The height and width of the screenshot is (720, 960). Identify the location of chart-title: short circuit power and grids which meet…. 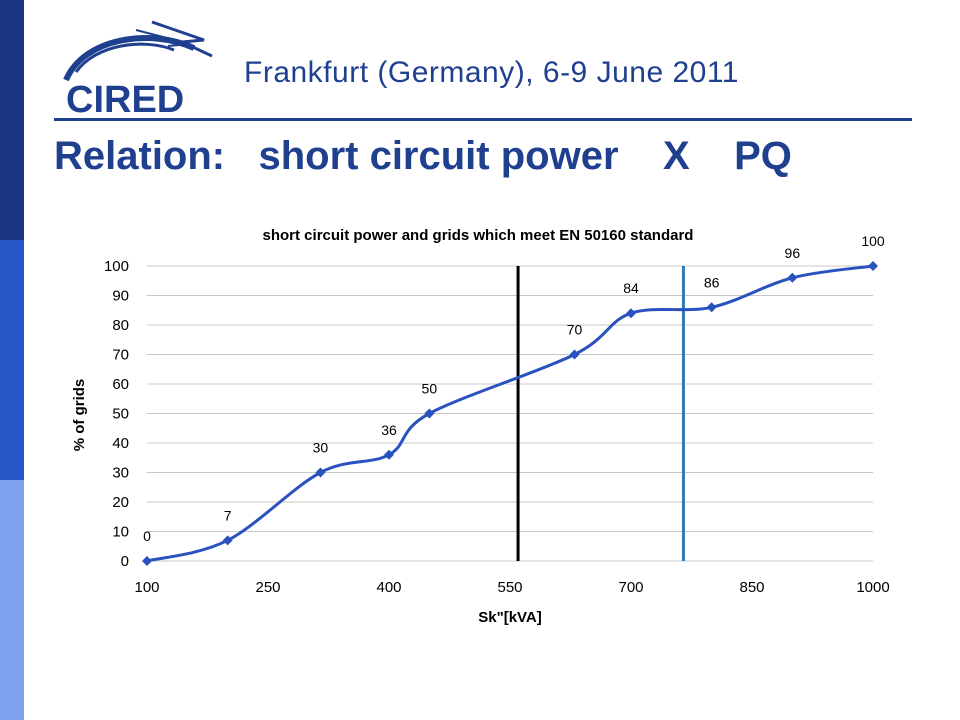
(478, 235).